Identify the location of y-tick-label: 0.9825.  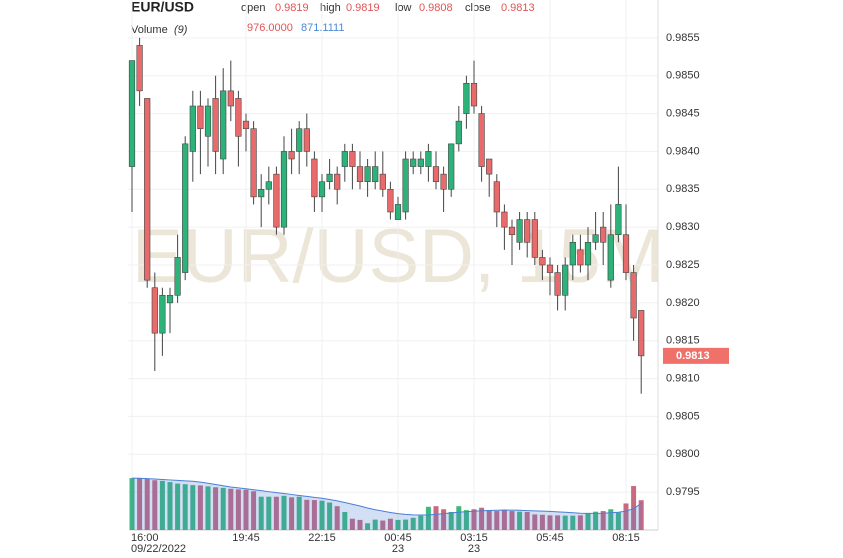
(683, 265).